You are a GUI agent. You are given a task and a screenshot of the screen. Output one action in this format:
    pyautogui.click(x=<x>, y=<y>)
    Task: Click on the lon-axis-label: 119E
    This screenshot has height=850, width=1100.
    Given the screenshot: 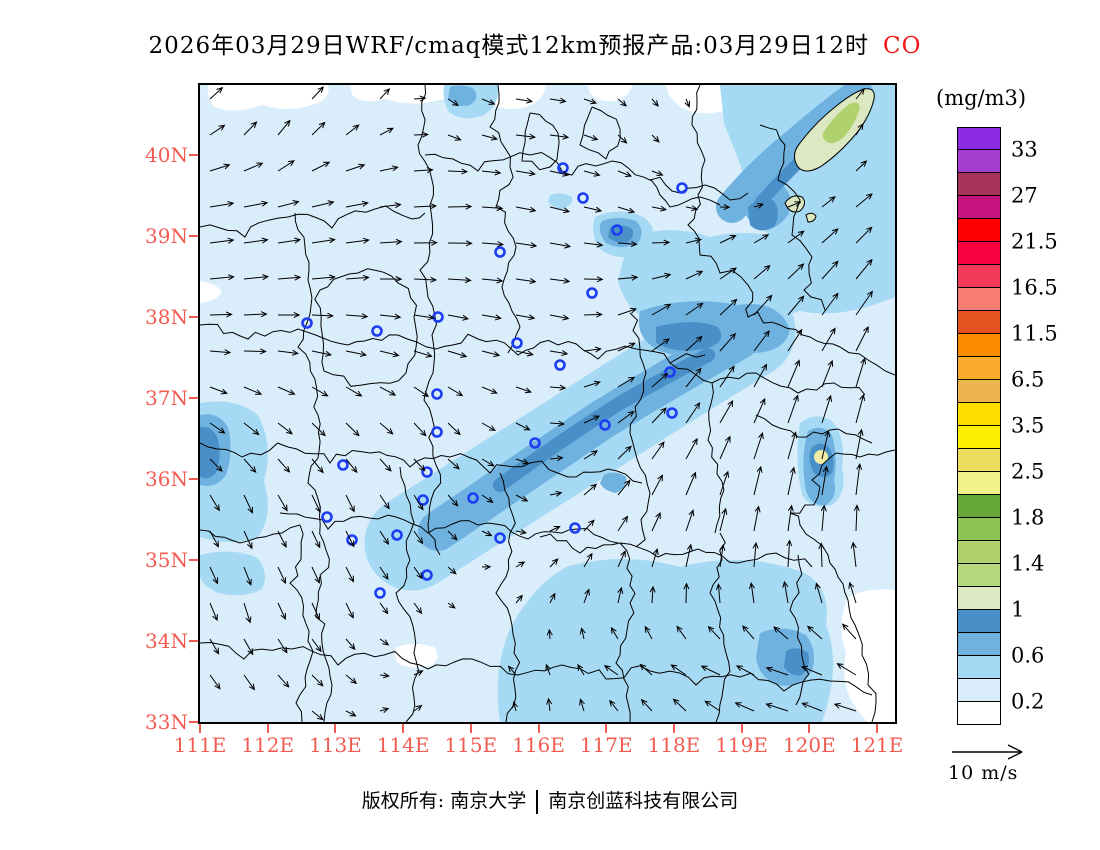 What is the action you would take?
    pyautogui.click(x=741, y=745)
    